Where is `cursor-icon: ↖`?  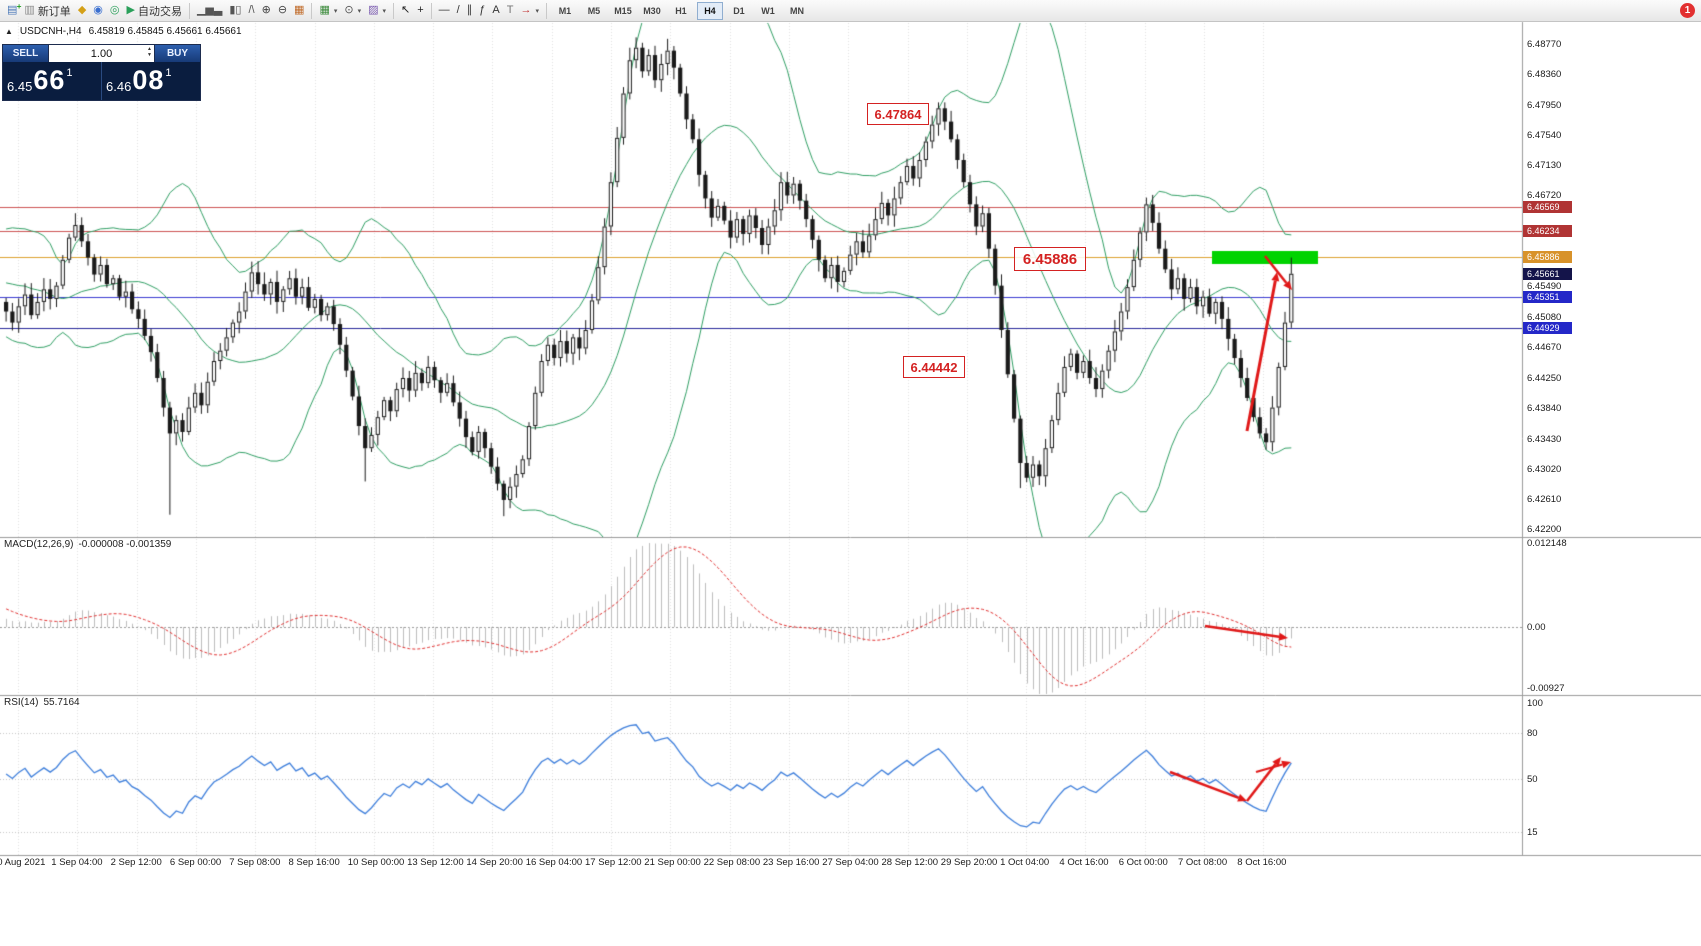 cursor-icon: ↖ is located at coordinates (405, 11).